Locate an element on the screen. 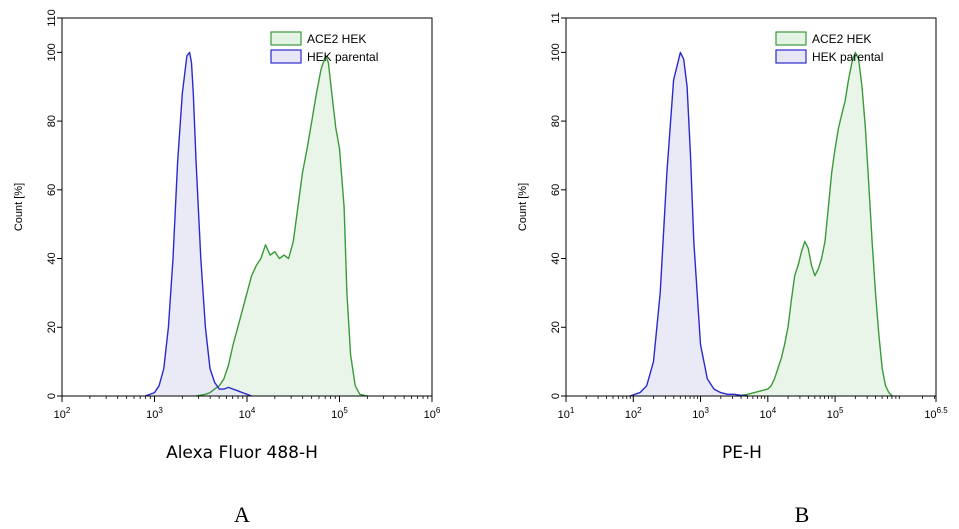  x-axis-label: PE-H is located at coordinates (742, 453).